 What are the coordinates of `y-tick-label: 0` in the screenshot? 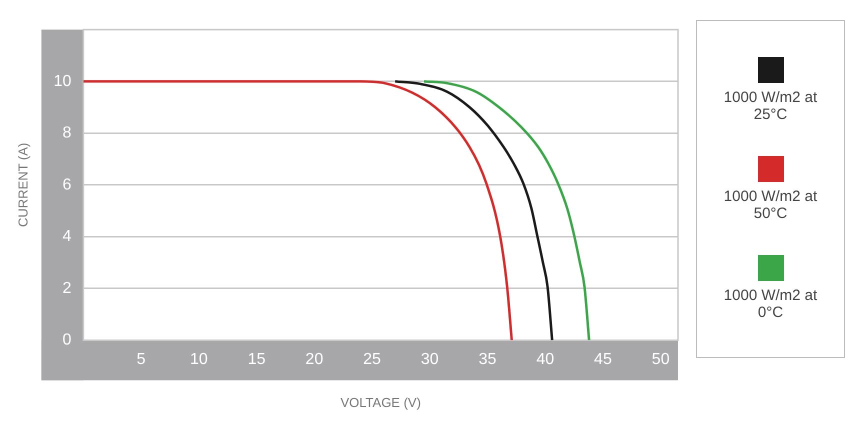 It's located at (67, 340).